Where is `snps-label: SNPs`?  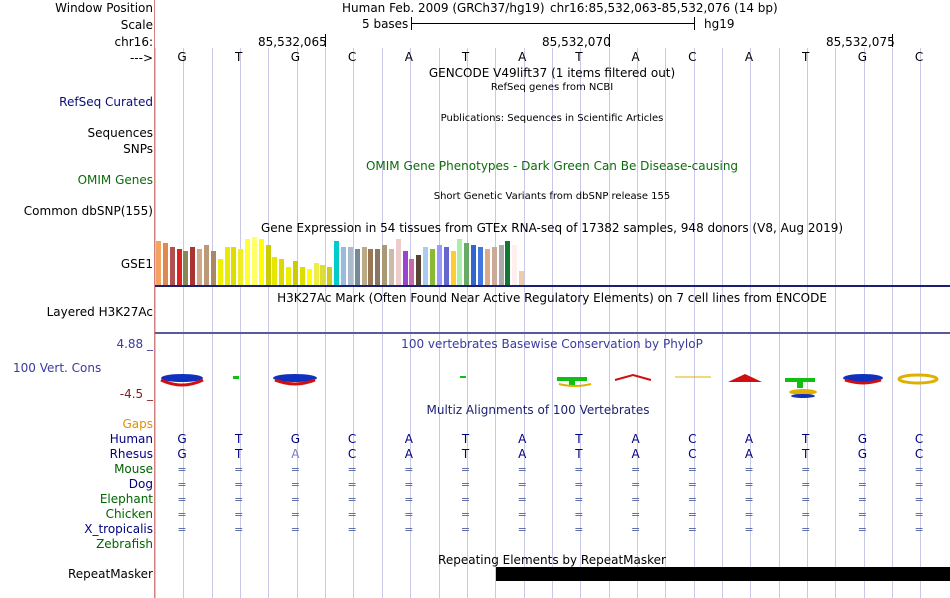 snps-label: SNPs is located at coordinates (138, 149).